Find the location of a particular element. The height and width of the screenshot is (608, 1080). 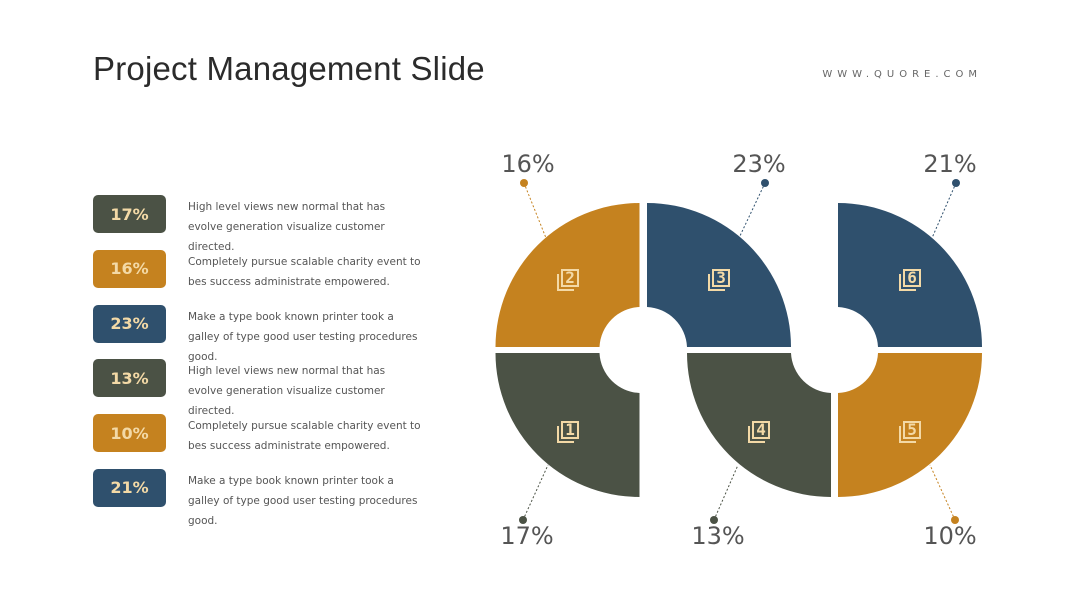

svg-text: 4 is located at coordinates (761, 429).